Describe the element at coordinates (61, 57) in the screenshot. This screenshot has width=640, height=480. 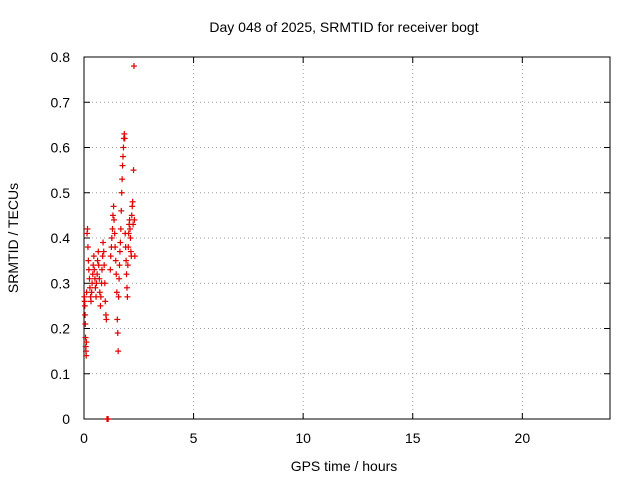
I see `y-tick-label: 0.8` at that location.